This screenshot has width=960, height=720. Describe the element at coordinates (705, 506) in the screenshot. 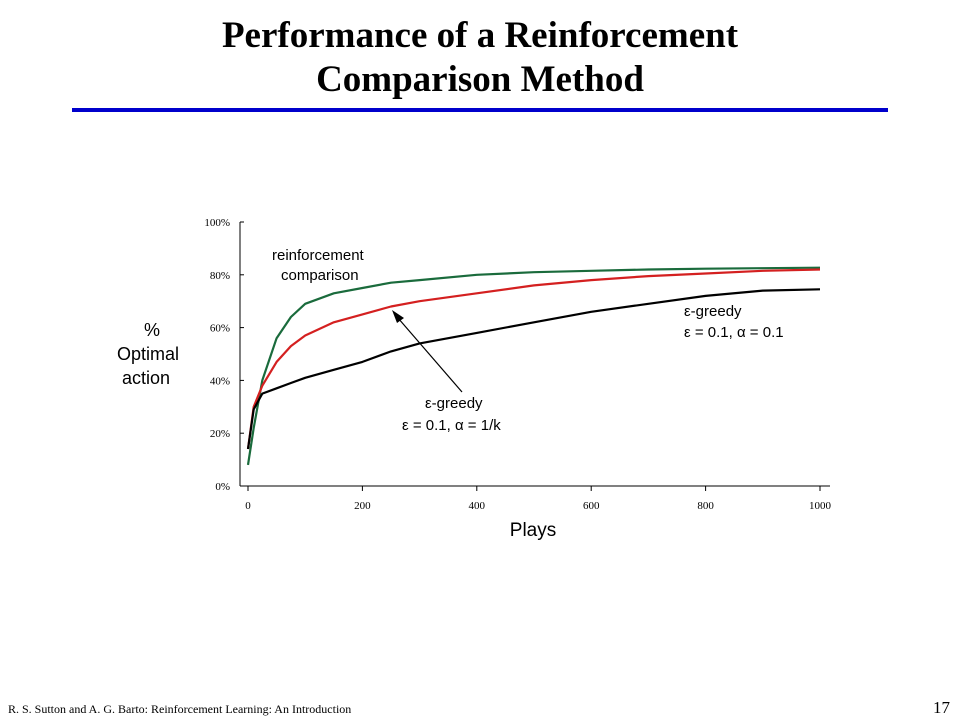

I see `x-tick-label: 800` at that location.